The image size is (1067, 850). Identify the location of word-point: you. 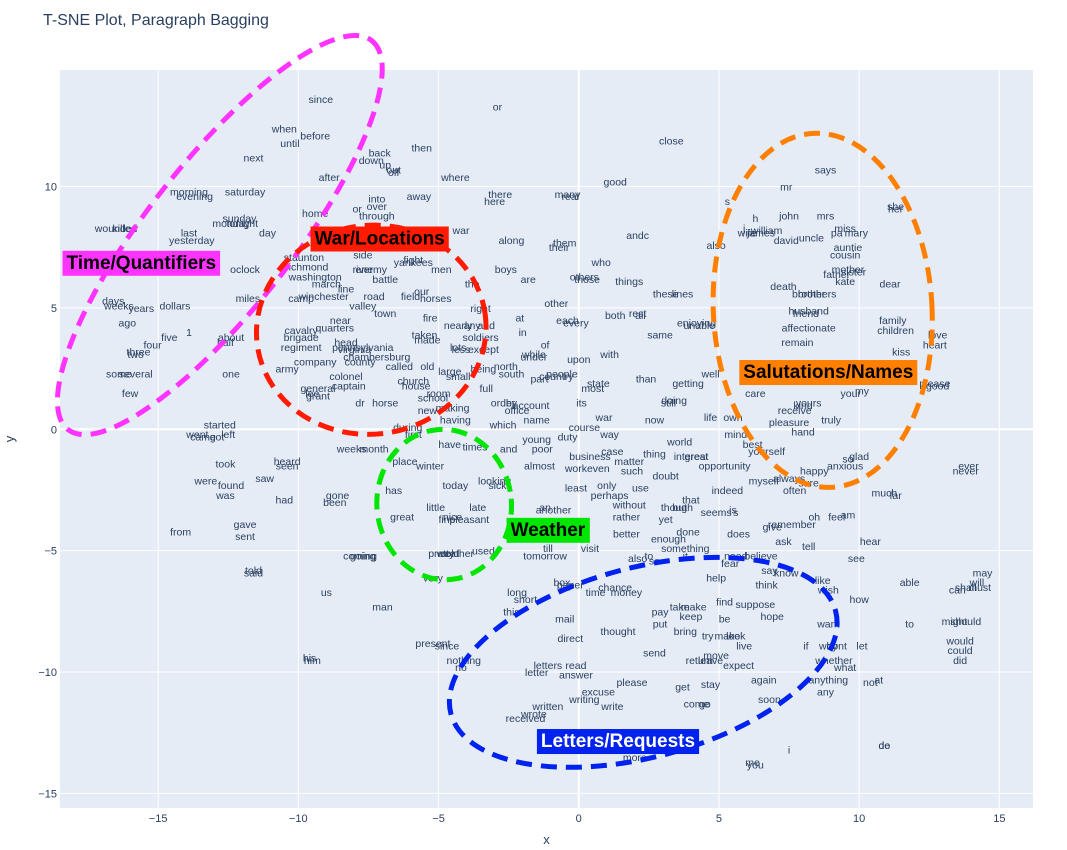
(755, 765).